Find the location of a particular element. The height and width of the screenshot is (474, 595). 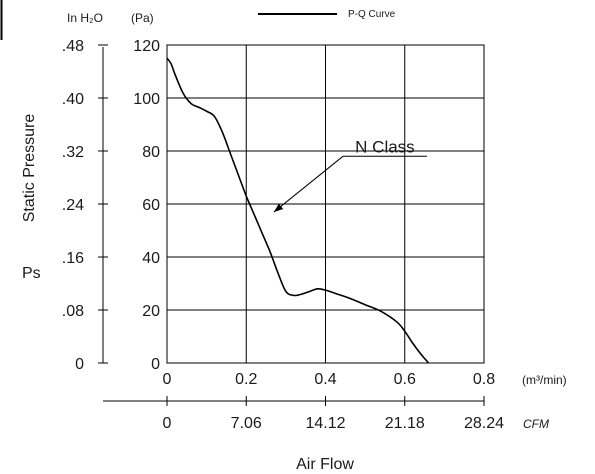

y-tick-label-inh2o: .40 is located at coordinates (73, 99).